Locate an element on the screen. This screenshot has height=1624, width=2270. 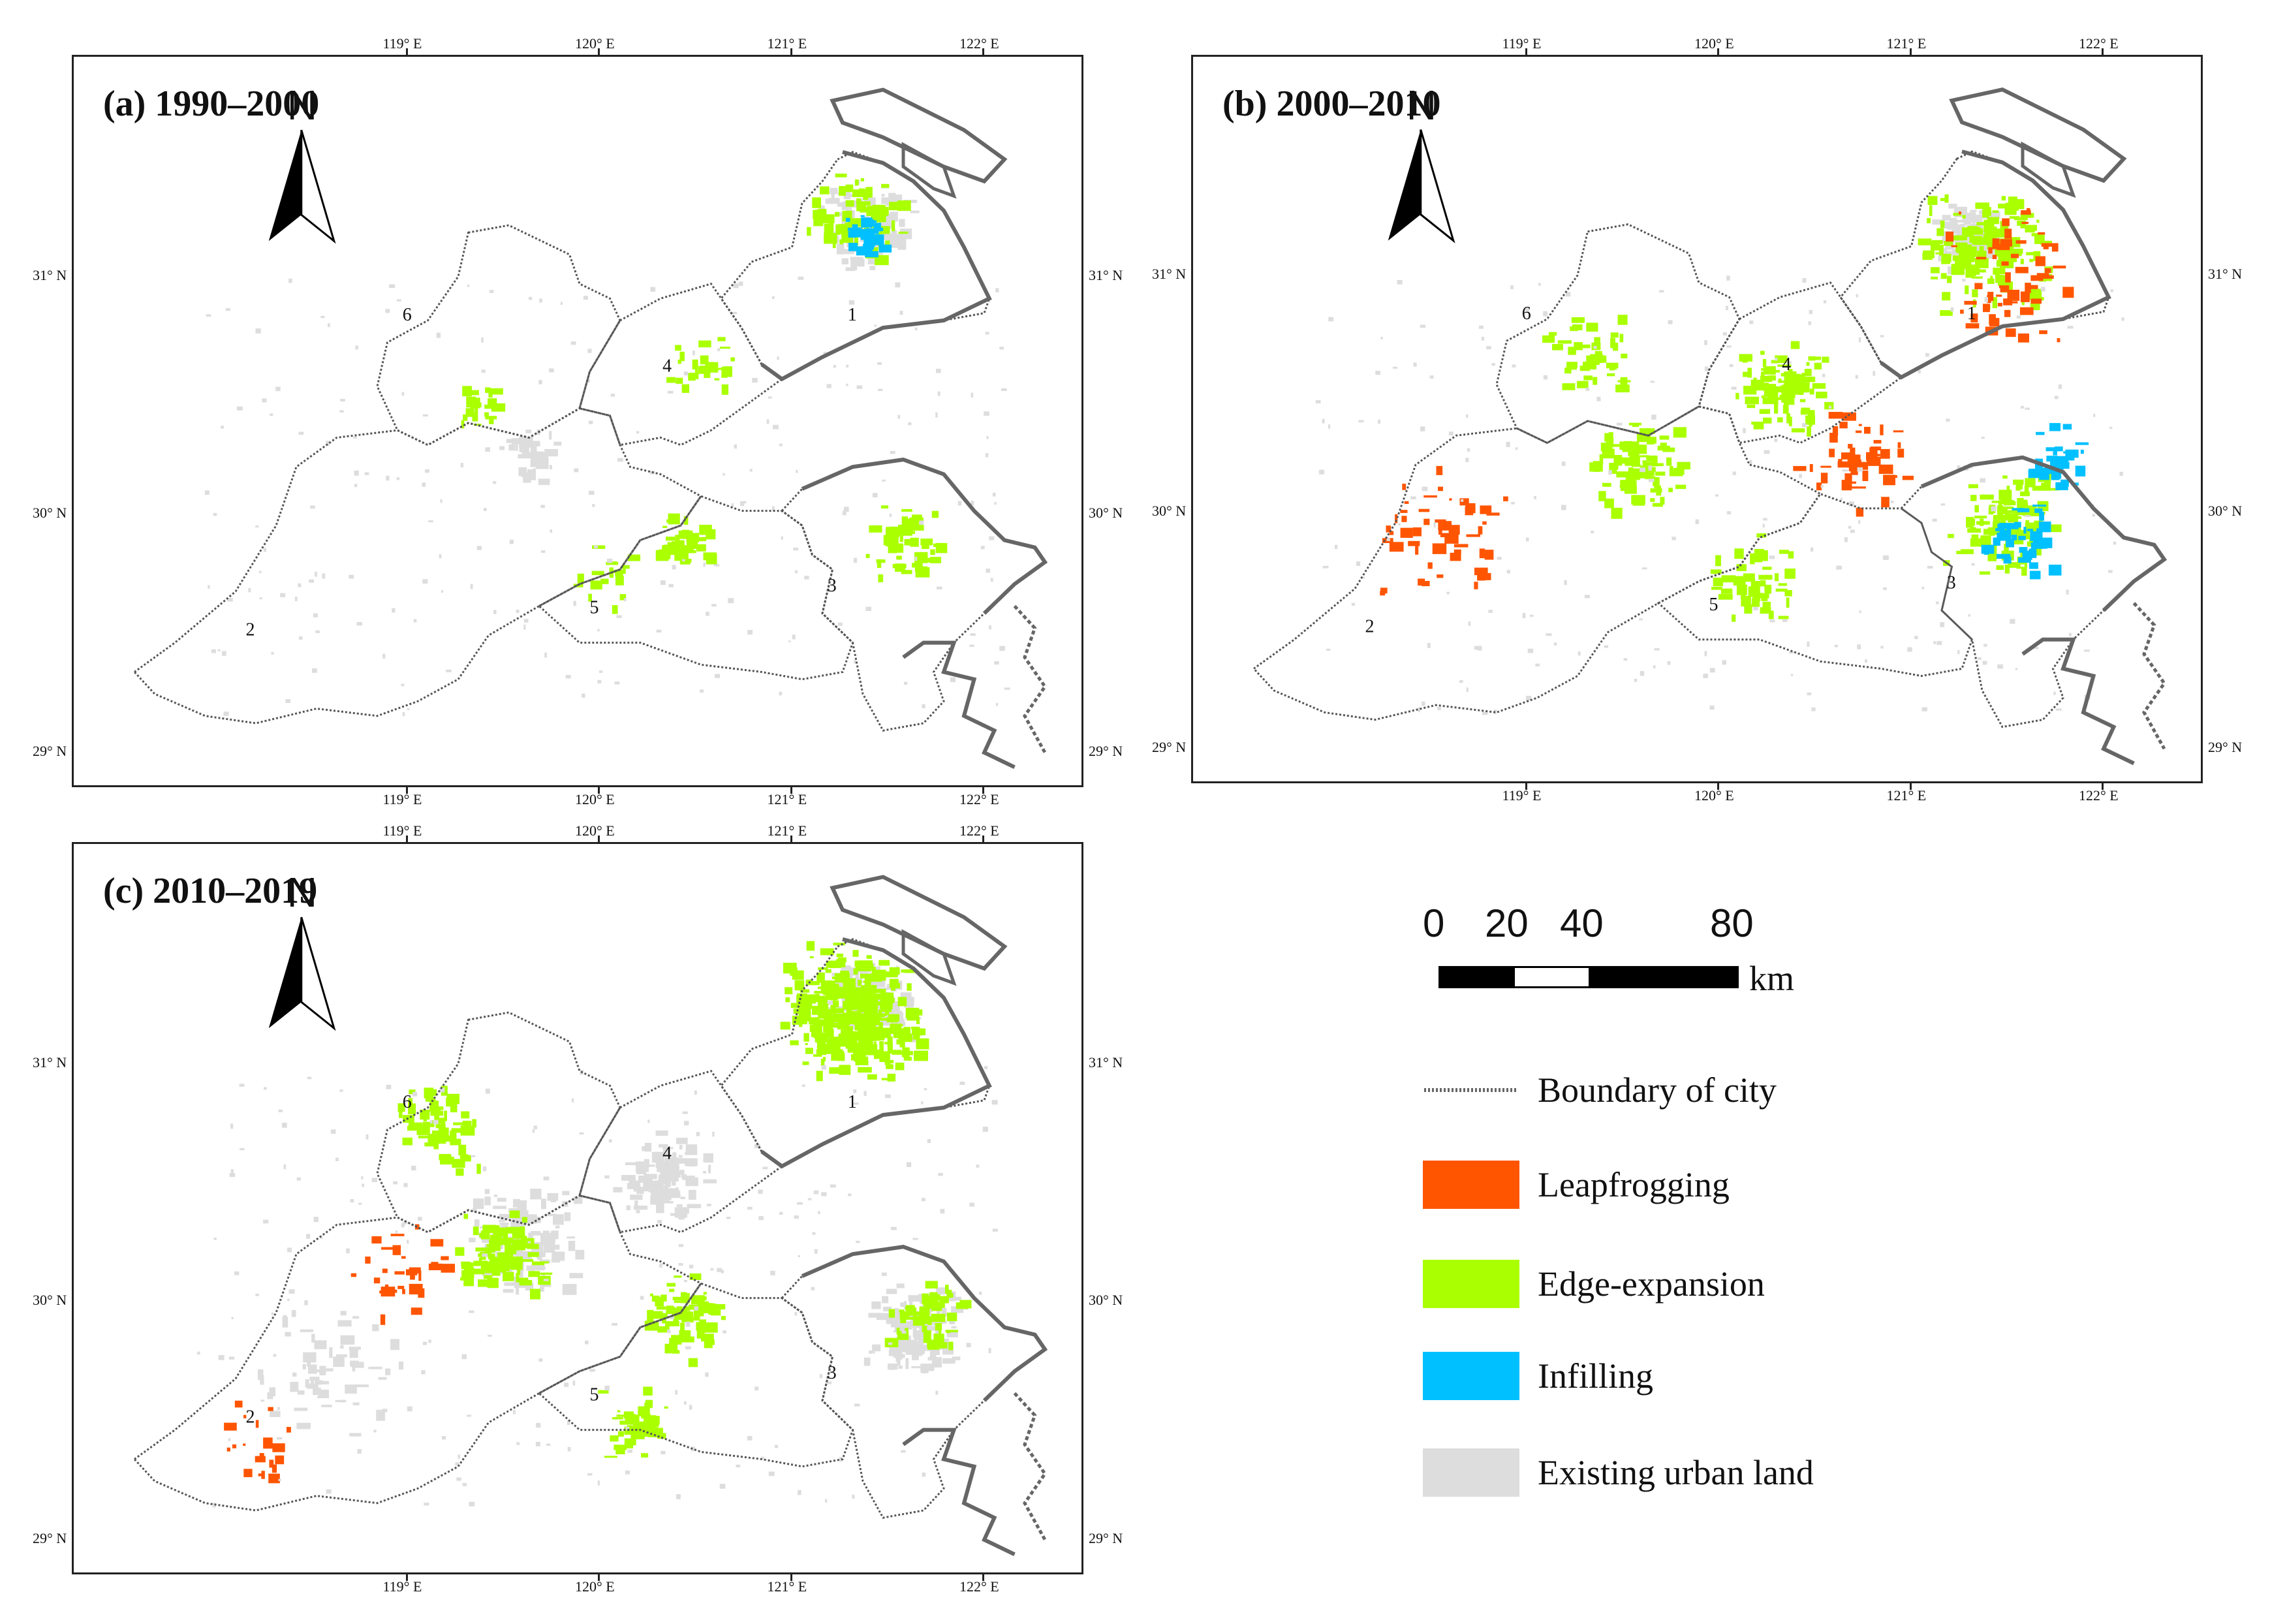
latitude-tick-label: 29° N is located at coordinates (1106, 1537).